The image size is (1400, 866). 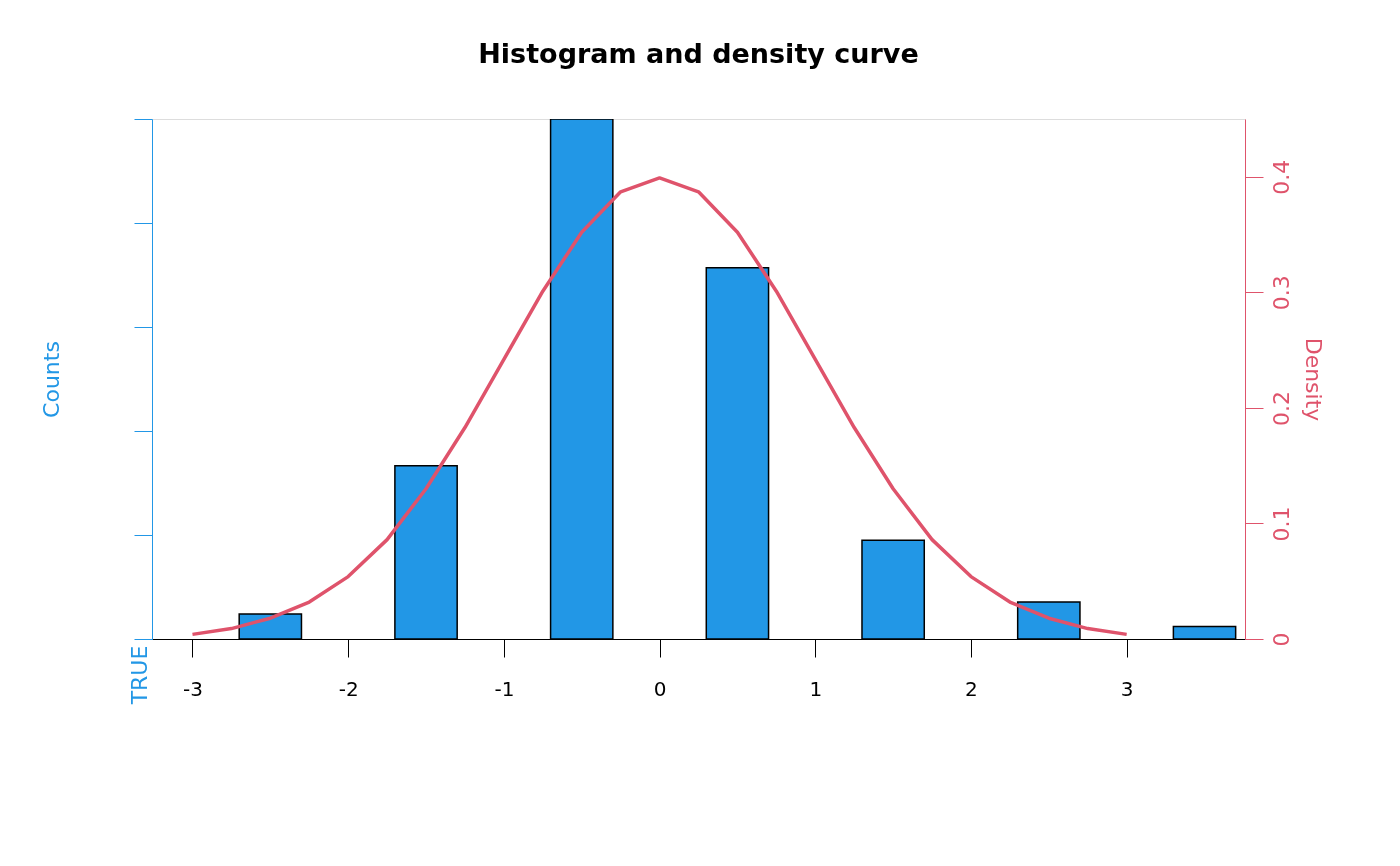 What do you see at coordinates (1281, 408) in the screenshot?
I see `y2-tick-label: 0.2` at bounding box center [1281, 408].